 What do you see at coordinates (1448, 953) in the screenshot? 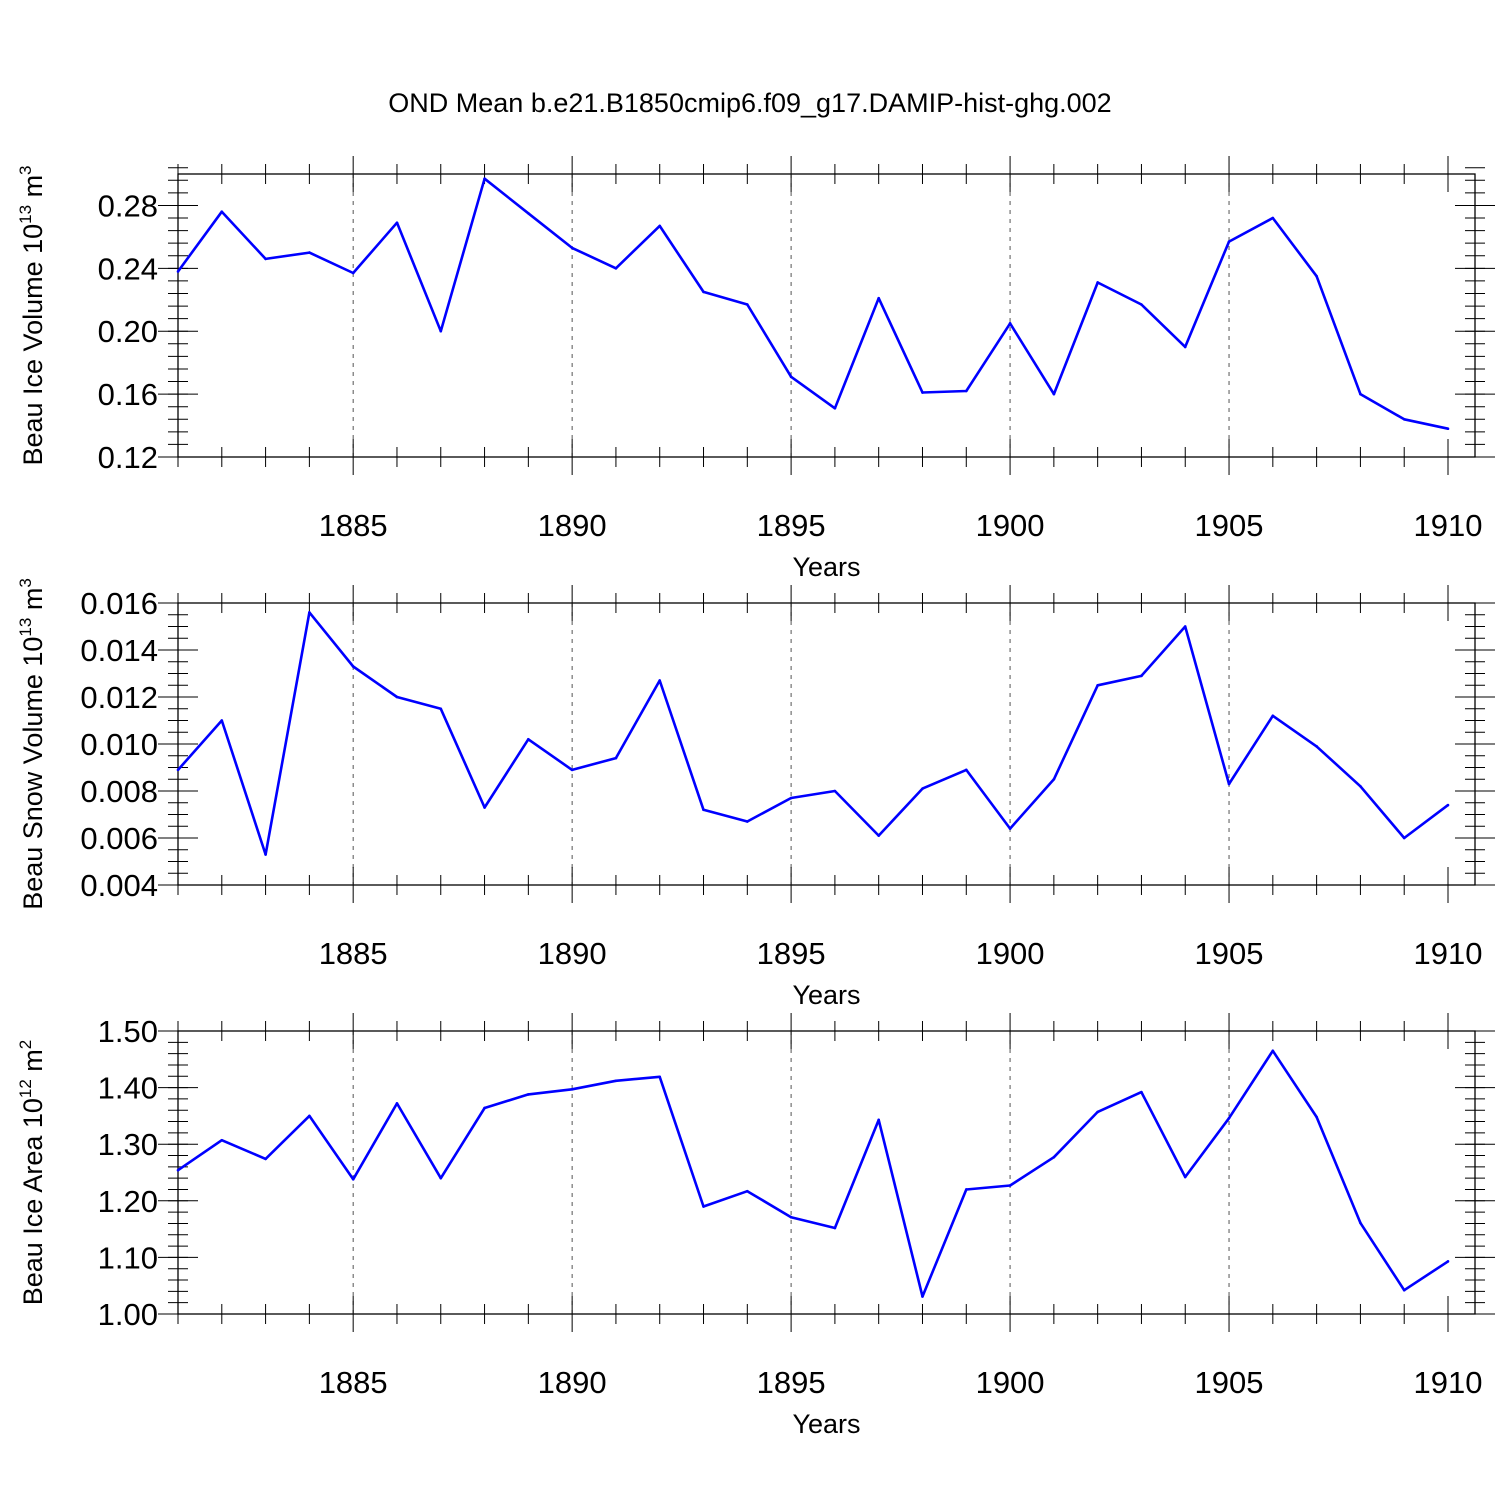
I see `x-tick-label: 1910` at bounding box center [1448, 953].